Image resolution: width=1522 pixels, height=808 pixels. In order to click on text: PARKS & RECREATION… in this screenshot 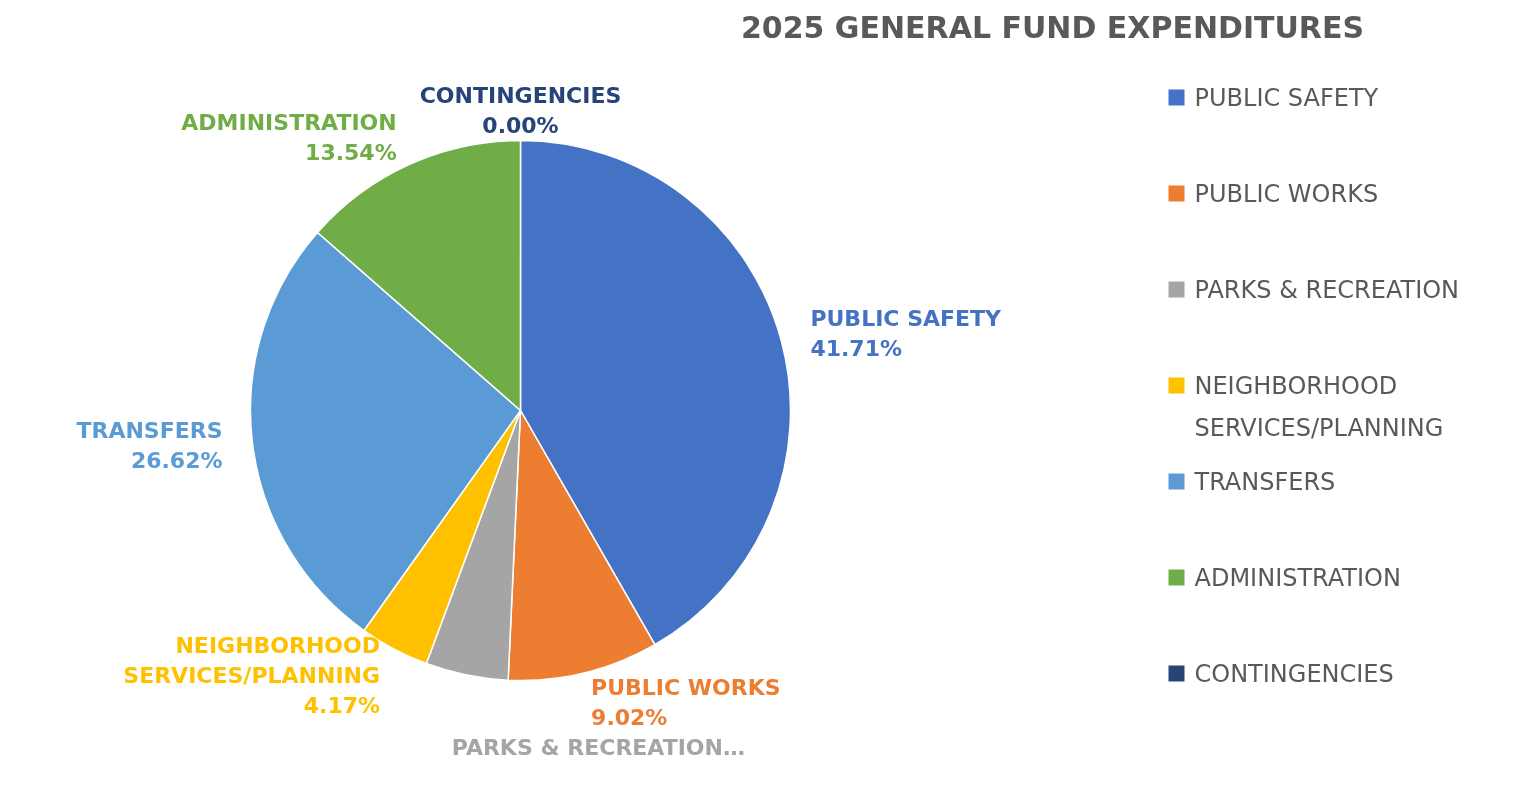, I will do `click(598, 748)`.